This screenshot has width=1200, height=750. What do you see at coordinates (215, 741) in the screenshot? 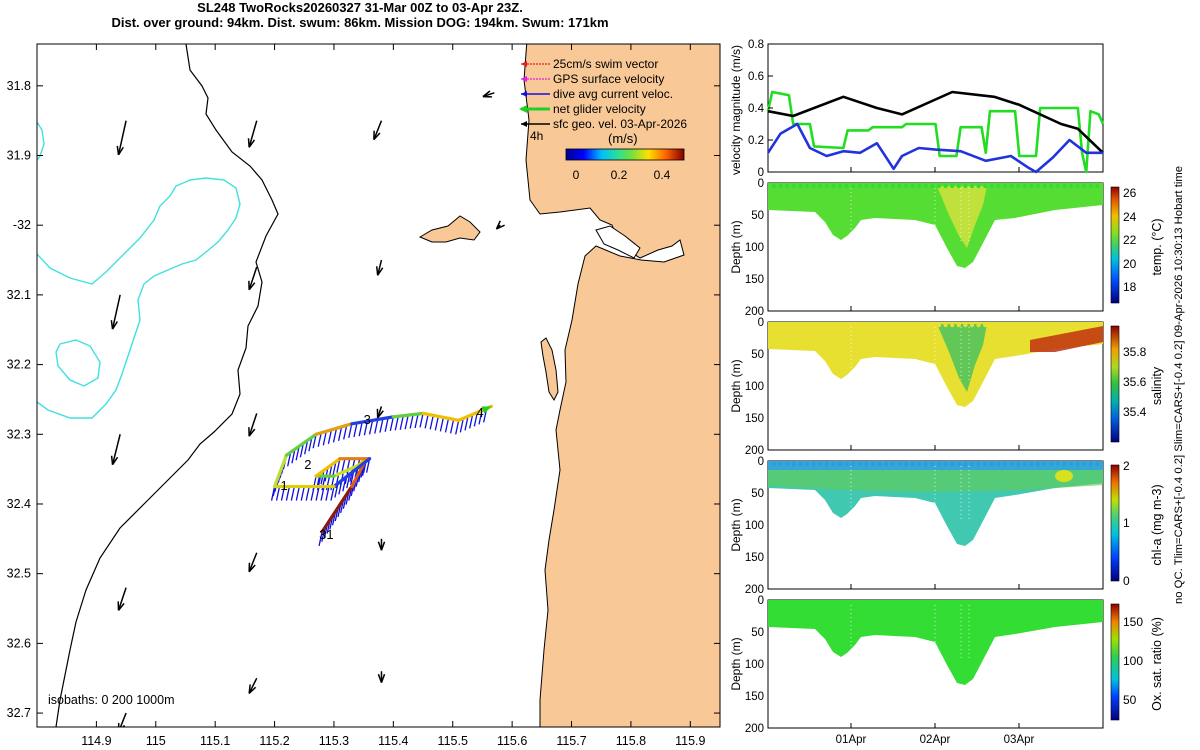
I see `map-xtick-label: 115.1` at bounding box center [215, 741].